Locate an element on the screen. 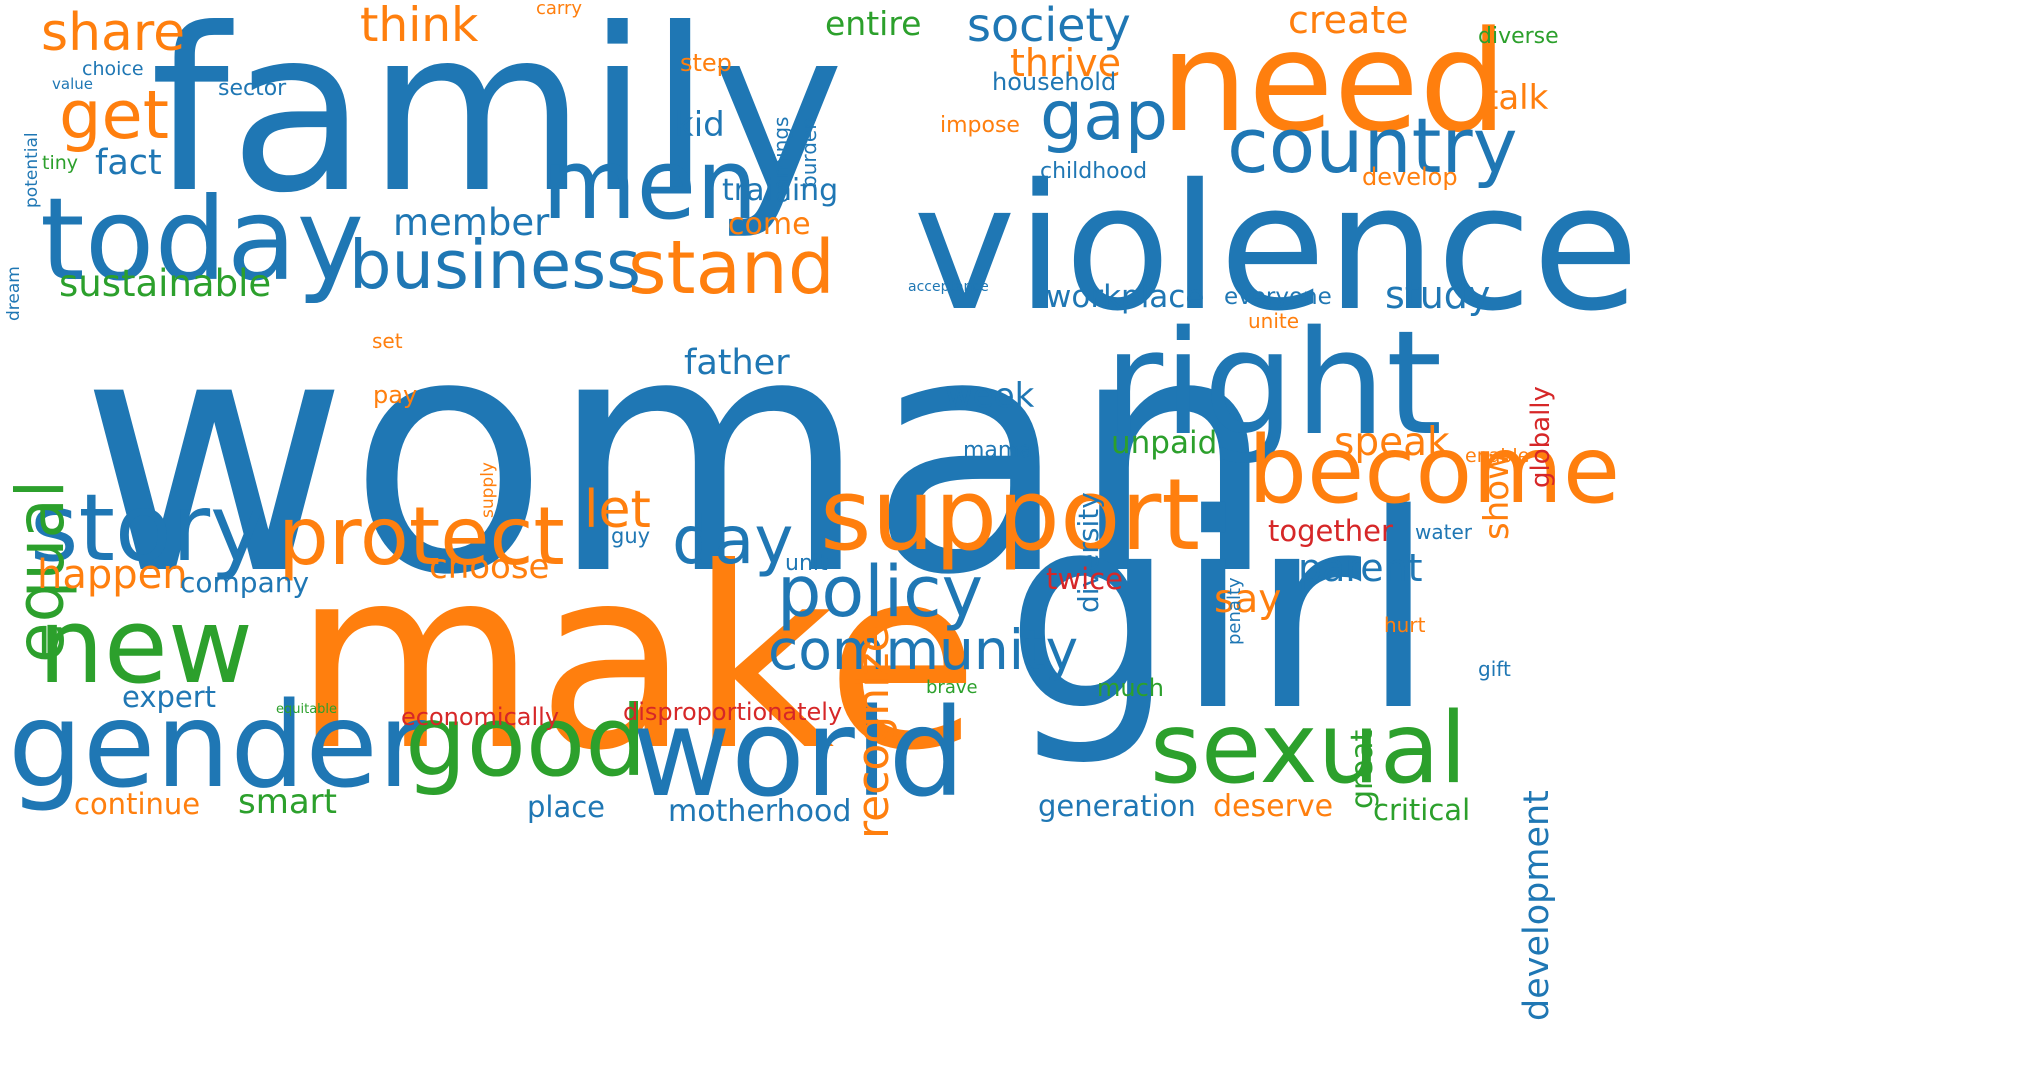 The width and height of the screenshot is (2040, 1080). word-say: say is located at coordinates (1248, 599).